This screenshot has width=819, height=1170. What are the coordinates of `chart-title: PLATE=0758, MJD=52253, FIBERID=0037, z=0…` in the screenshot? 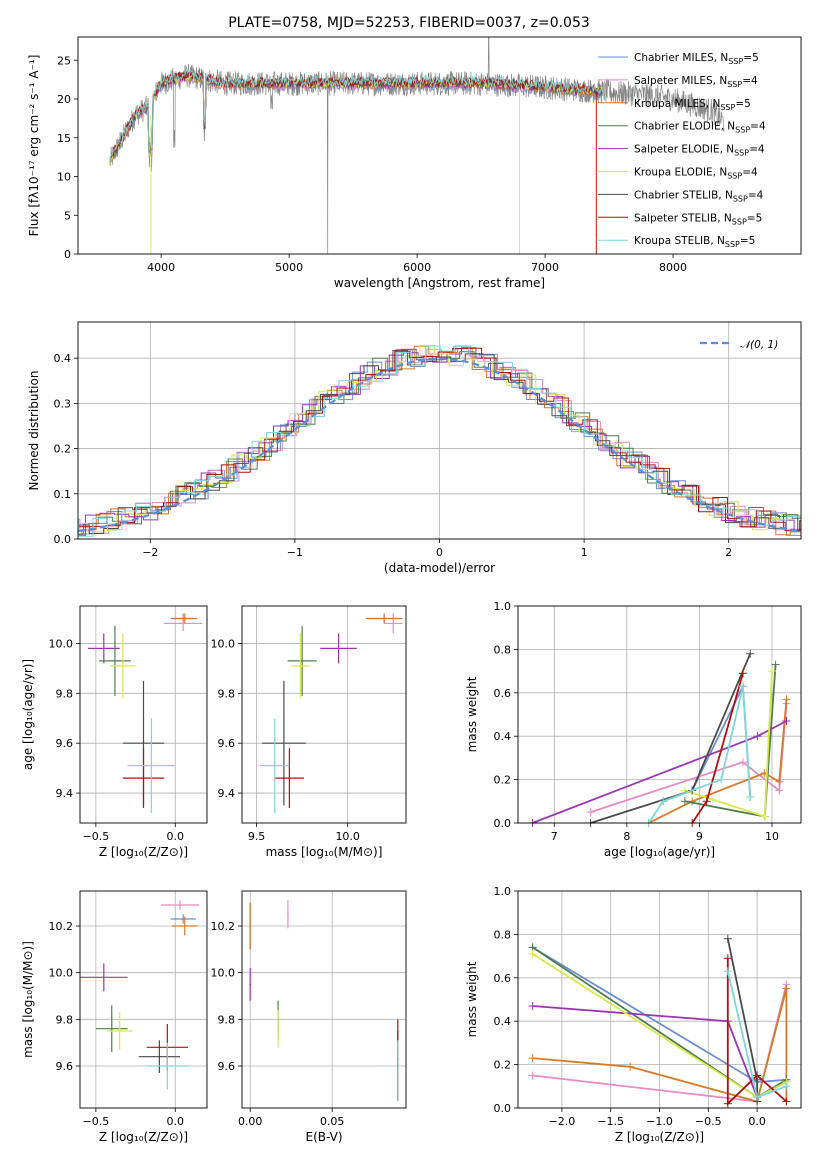 It's located at (409, 23).